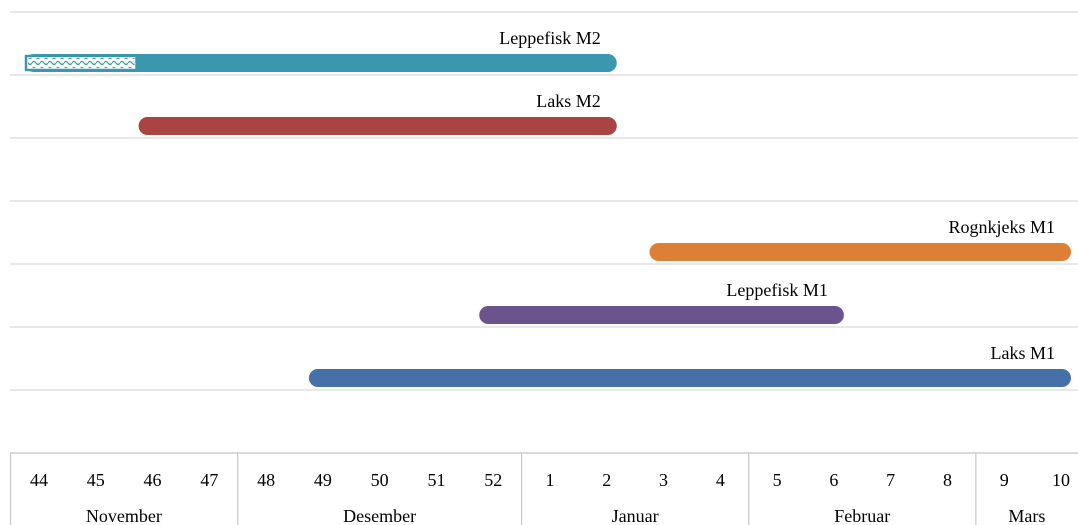  I want to click on week-tick-label: 8, so click(947, 480).